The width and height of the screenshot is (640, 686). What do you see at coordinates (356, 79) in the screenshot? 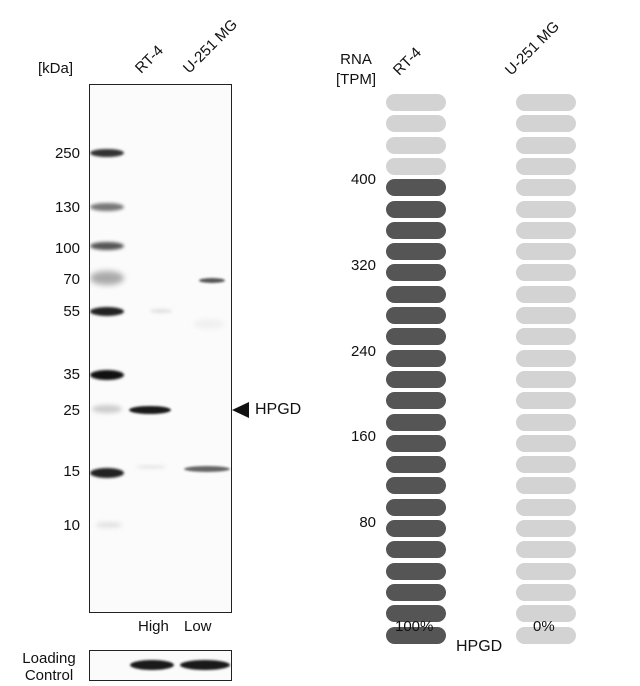
I see `rna-header-line2: [TPM]` at bounding box center [356, 79].